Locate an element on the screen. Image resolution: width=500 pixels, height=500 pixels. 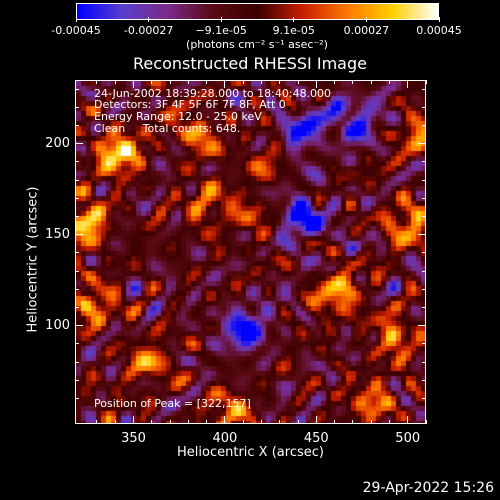
annotation-detectors: Detectors: 3F 4F 5F 6F 7F 8F, Att 0 is located at coordinates (190, 104).